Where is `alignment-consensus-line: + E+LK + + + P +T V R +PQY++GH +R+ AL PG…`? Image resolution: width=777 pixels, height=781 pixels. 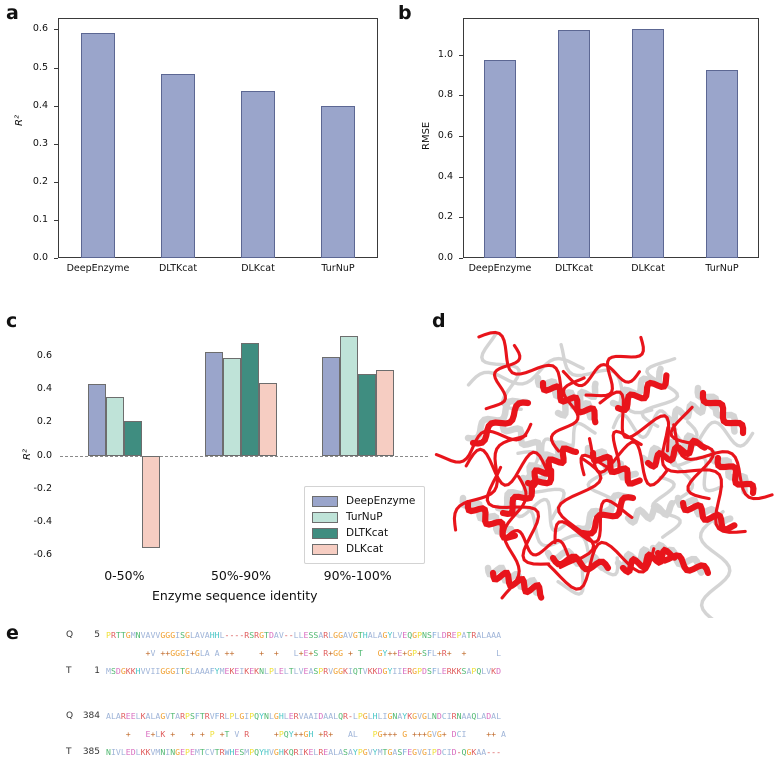 alignment-consensus-line: + E+LK + + + P +T V R +PQY++GH +R+ AL PG… is located at coordinates (311, 734).